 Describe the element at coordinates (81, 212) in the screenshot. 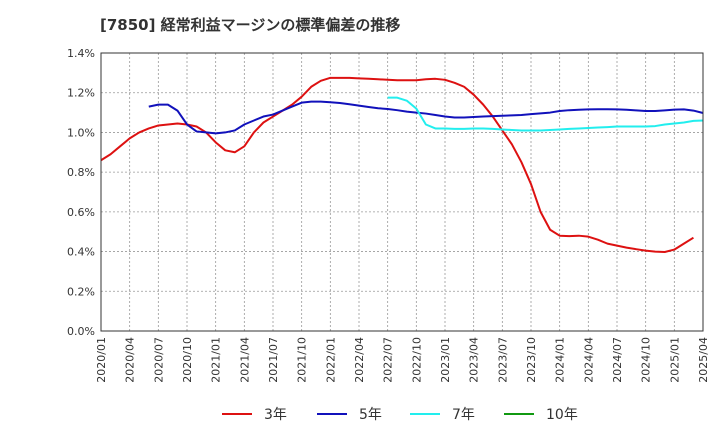

I see `y-tick-label: 0.6%` at that location.